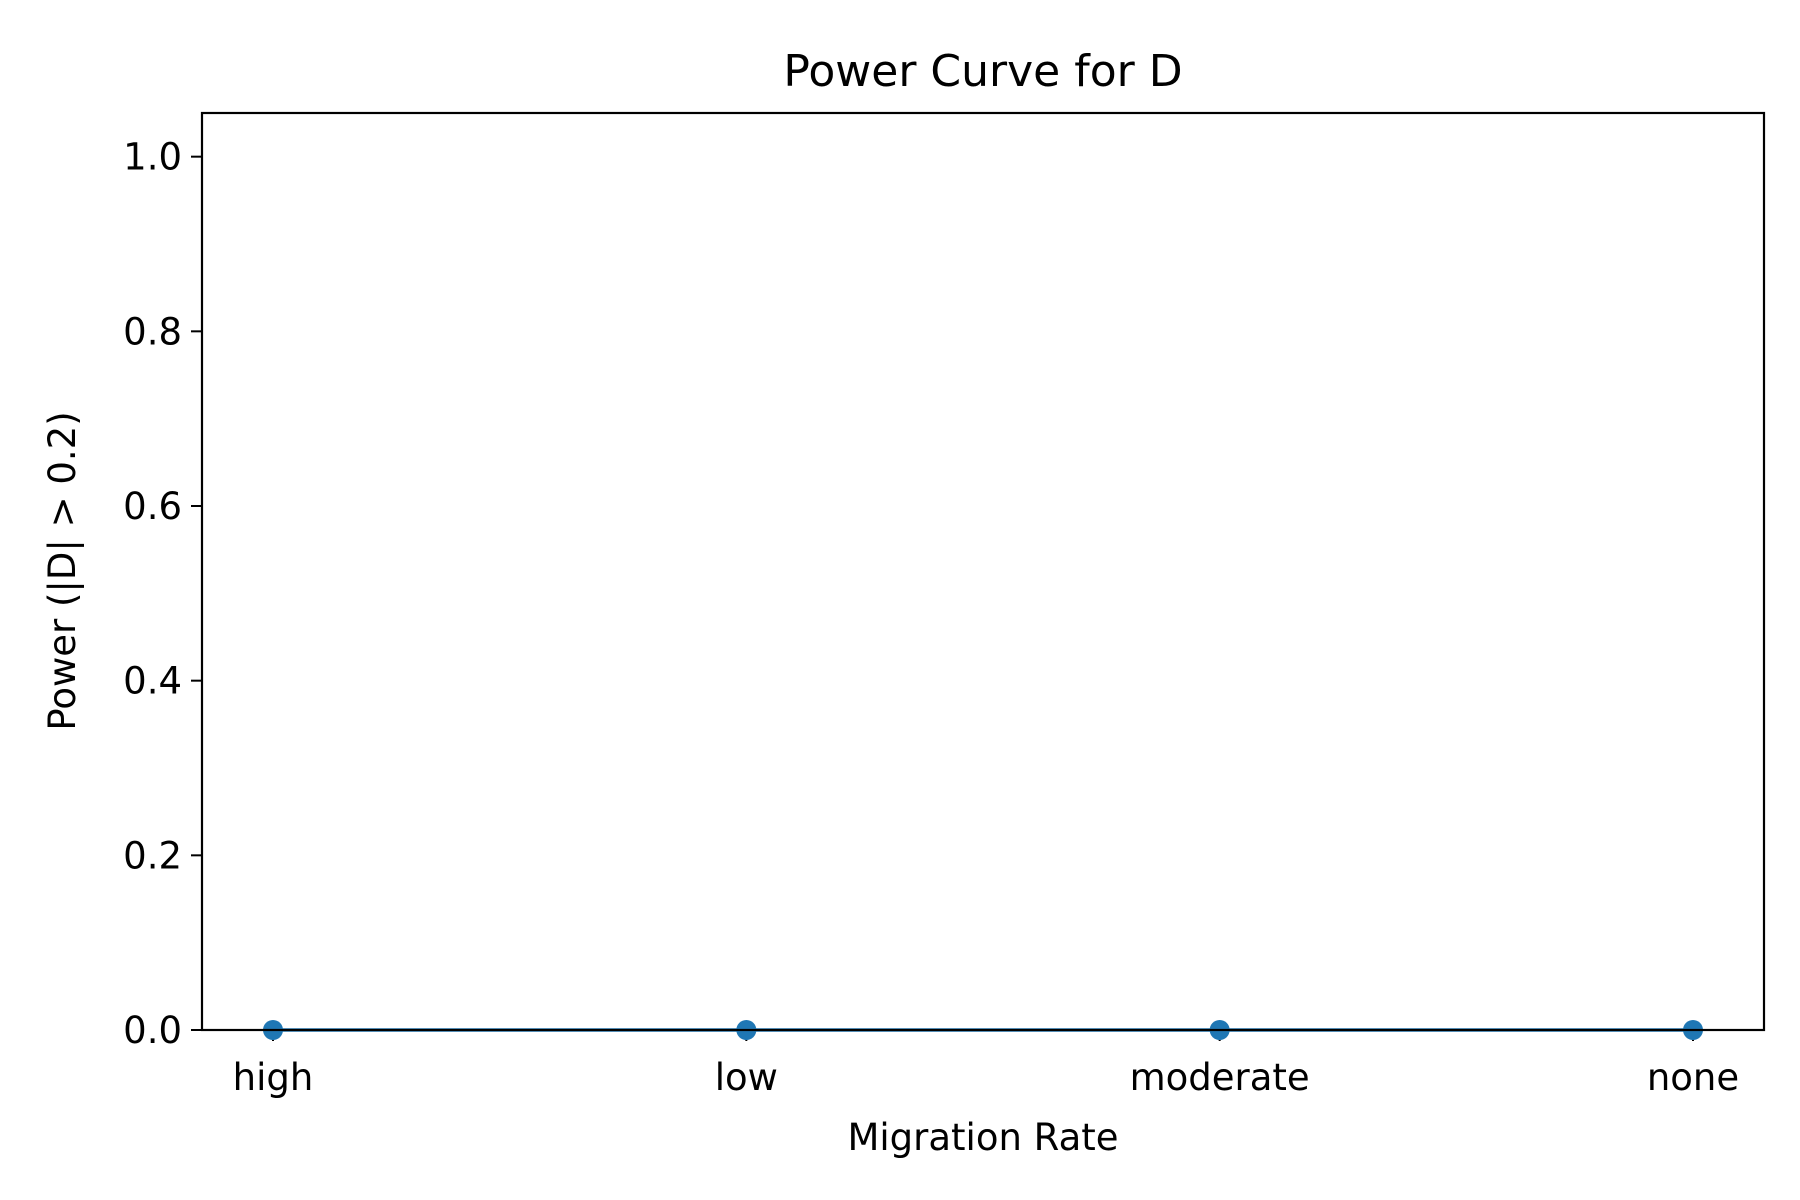 The height and width of the screenshot is (1200, 1800). What do you see at coordinates (1693, 1077) in the screenshot?
I see `x-tick-label: none` at bounding box center [1693, 1077].